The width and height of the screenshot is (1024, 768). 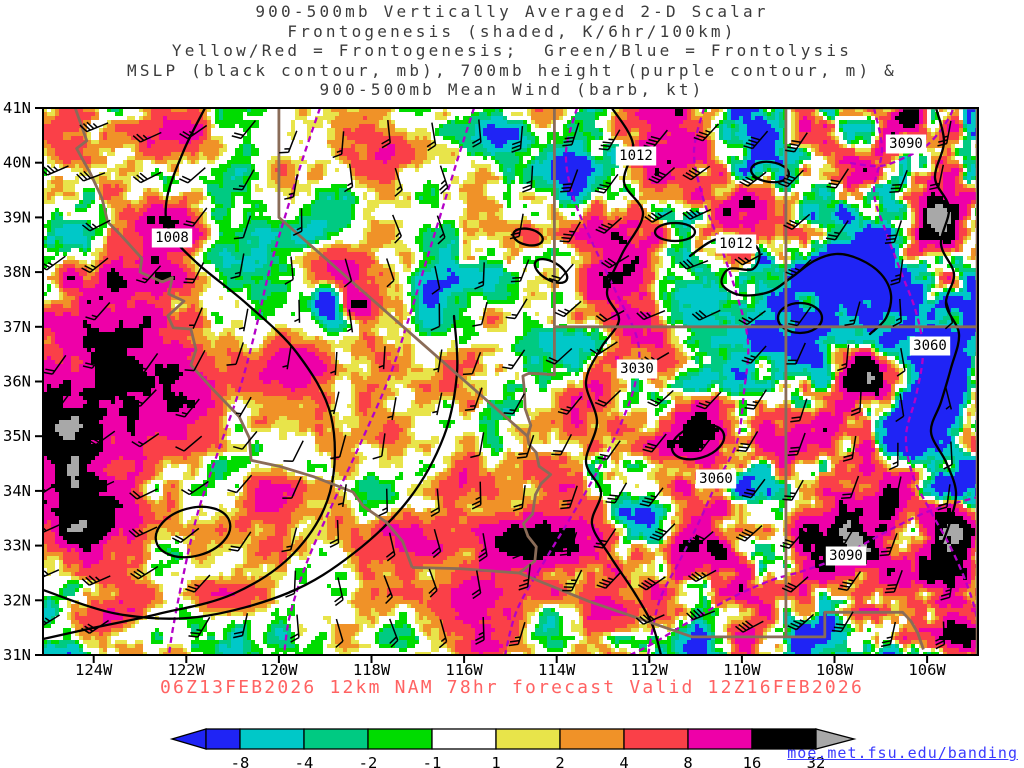 What do you see at coordinates (512, 11) in the screenshot?
I see `title-line: 900-500mb Vertically Averaged 2-D Scalar` at bounding box center [512, 11].